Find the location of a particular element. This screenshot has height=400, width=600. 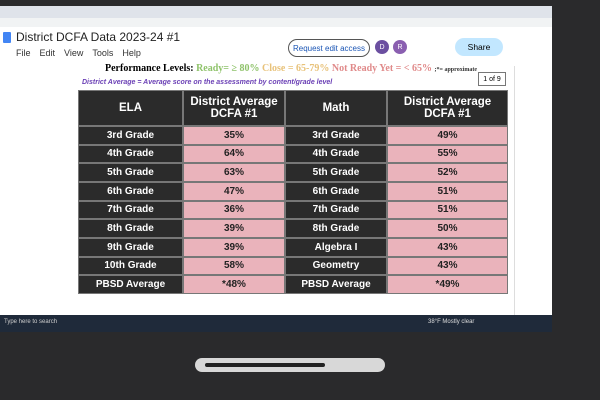

cell: 35% is located at coordinates (234, 135).